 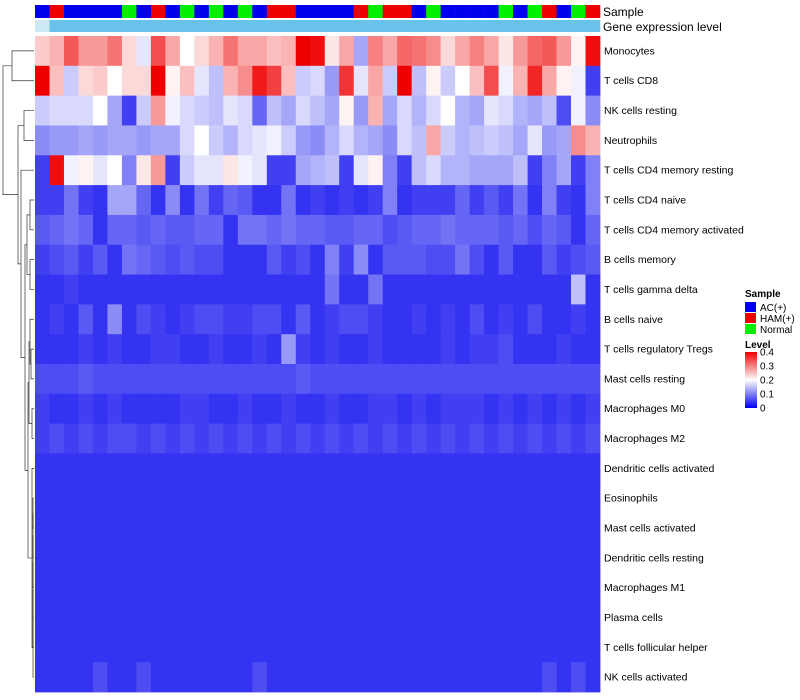 What do you see at coordinates (750, 329) in the screenshot?
I see `legend-swatch-normal` at bounding box center [750, 329].